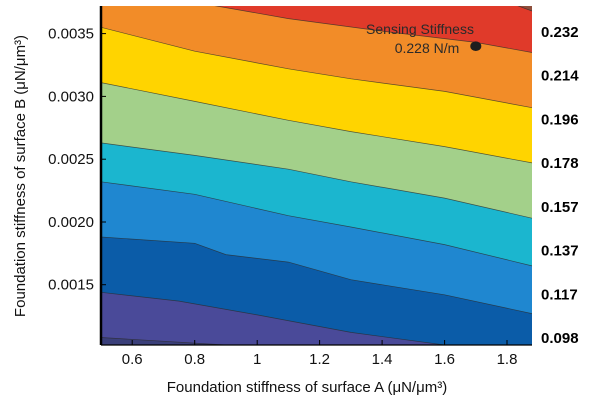  Describe the element at coordinates (420, 29) in the screenshot. I see `annotation-title: Sensing Stiffness` at that location.